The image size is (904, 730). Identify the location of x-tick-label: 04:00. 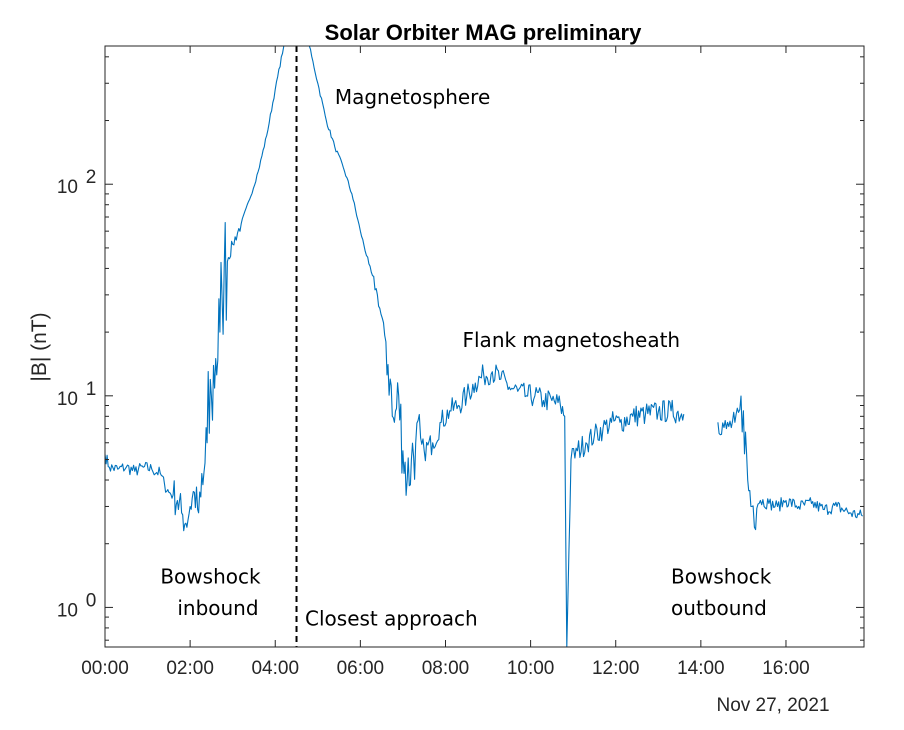
(275, 668).